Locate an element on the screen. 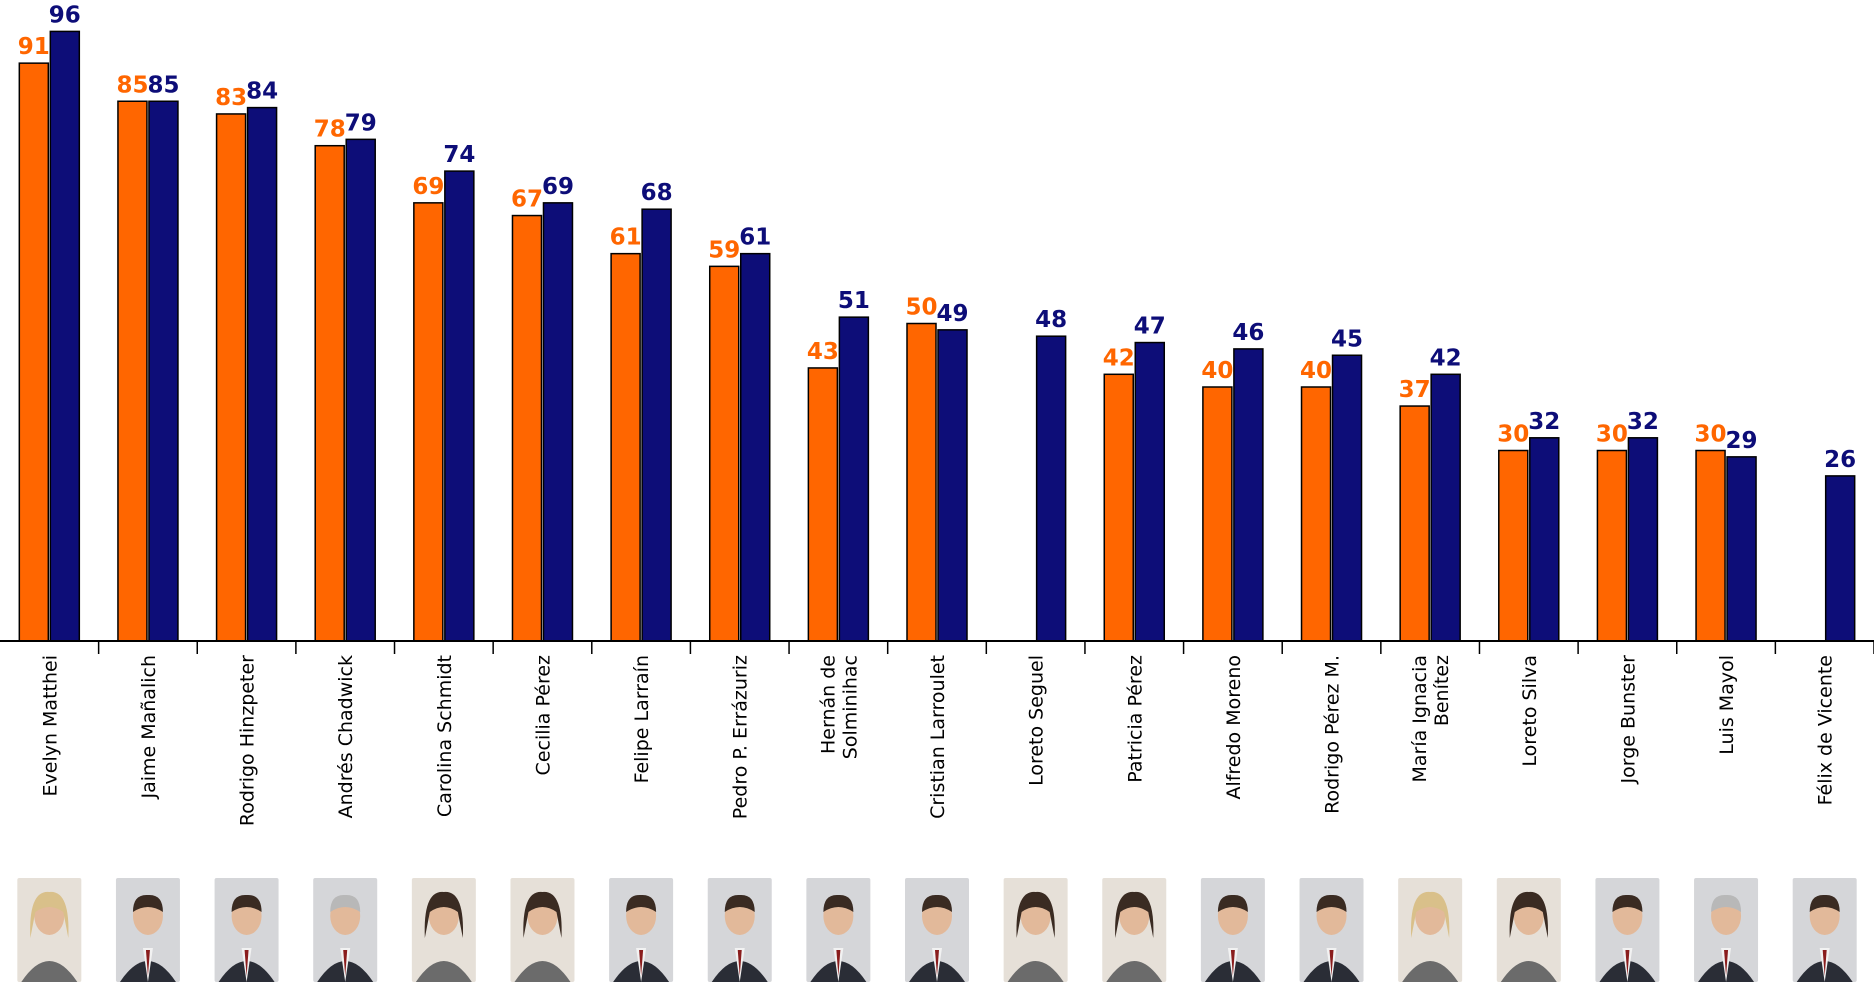 Image resolution: width=1874 pixels, height=994 pixels. category-label: Jaime Mañalich is located at coordinates (149, 727).